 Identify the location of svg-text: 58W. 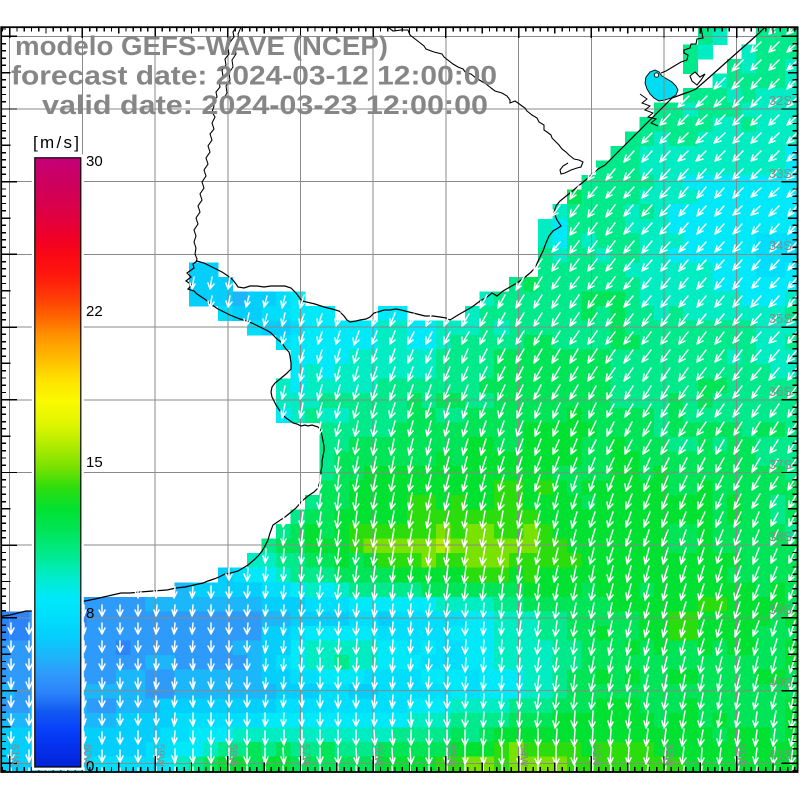
(233, 755).